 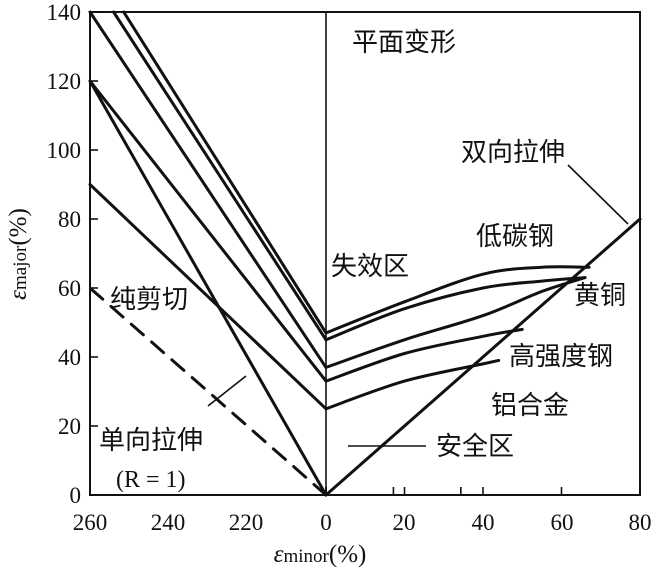 What do you see at coordinates (600, 296) in the screenshot?
I see `brass-label: 黄铜` at bounding box center [600, 296].